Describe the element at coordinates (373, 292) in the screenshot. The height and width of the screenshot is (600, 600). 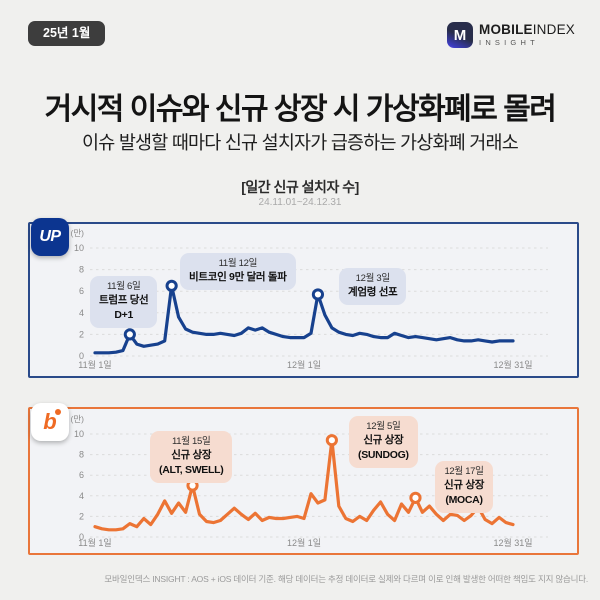
I see `annotation-text: 계엄령 선포` at that location.